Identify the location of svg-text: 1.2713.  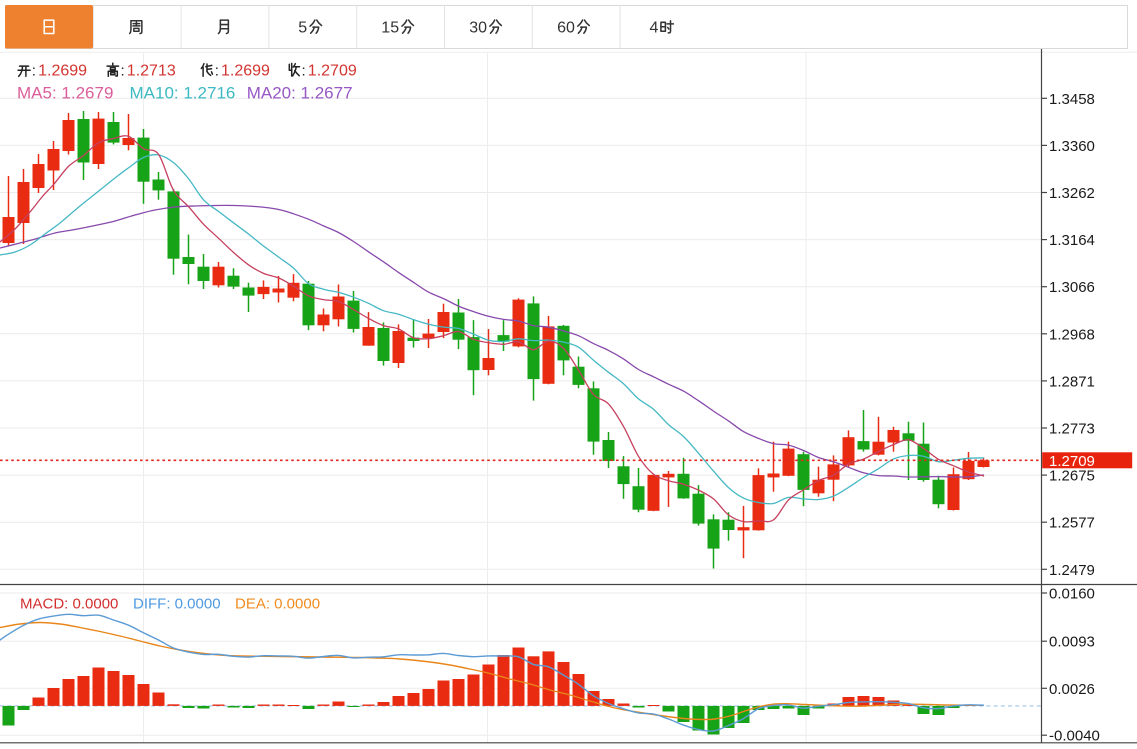
(151, 71).